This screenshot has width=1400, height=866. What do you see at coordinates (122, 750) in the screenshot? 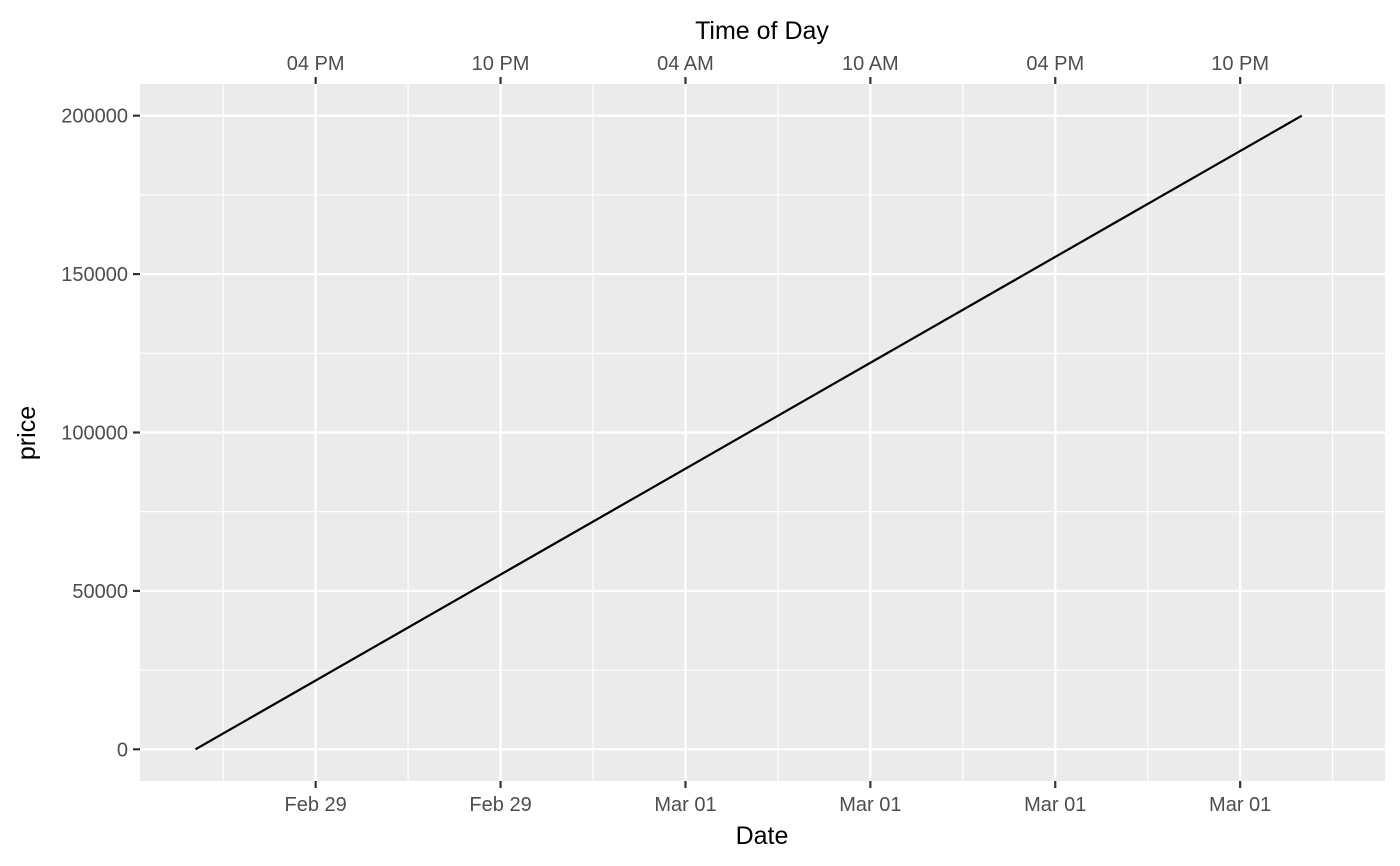
I see `y-tick-label: 0` at bounding box center [122, 750].